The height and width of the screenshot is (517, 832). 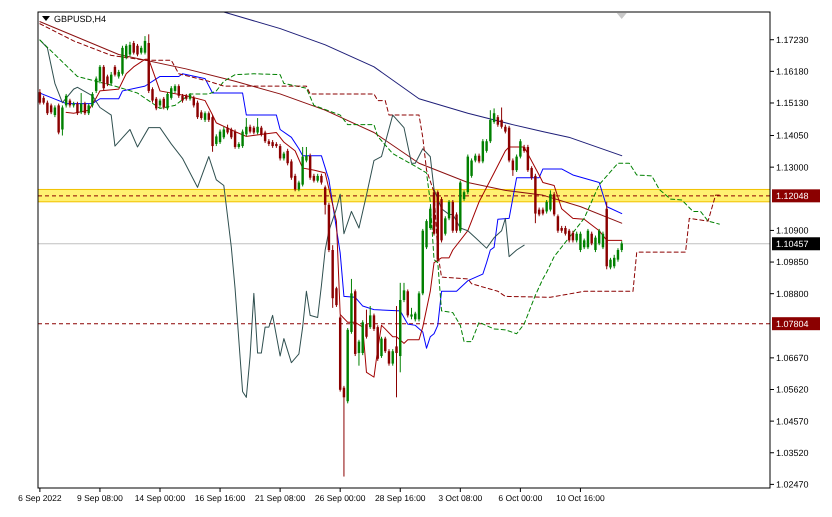 I want to click on y-tick-label: 1.04570, so click(x=792, y=421).